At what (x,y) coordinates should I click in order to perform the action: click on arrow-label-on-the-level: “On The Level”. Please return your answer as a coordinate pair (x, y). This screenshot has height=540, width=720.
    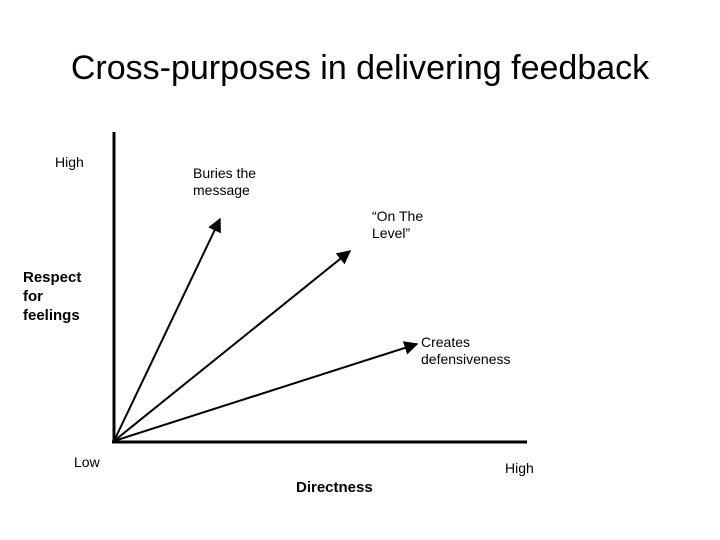
    Looking at the image, I should click on (398, 224).